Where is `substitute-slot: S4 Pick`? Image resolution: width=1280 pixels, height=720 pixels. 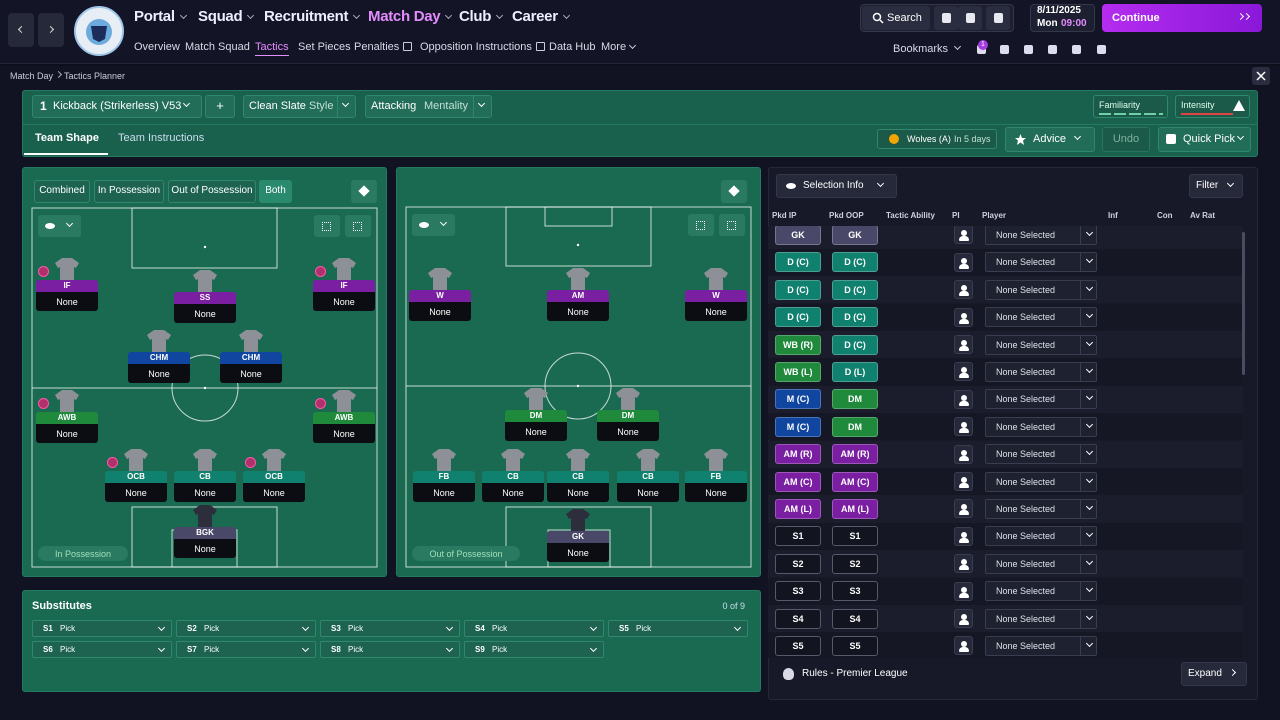 substitute-slot: S4 Pick is located at coordinates (534, 628).